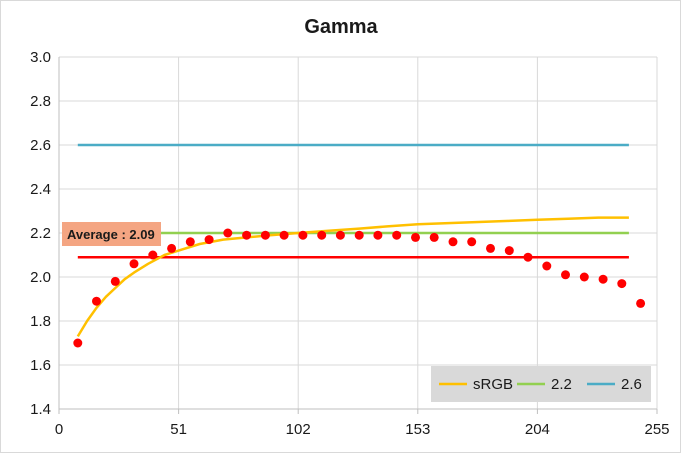 Image resolution: width=681 pixels, height=453 pixels. Describe the element at coordinates (178, 429) in the screenshot. I see `x-tick-label: 51` at that location.